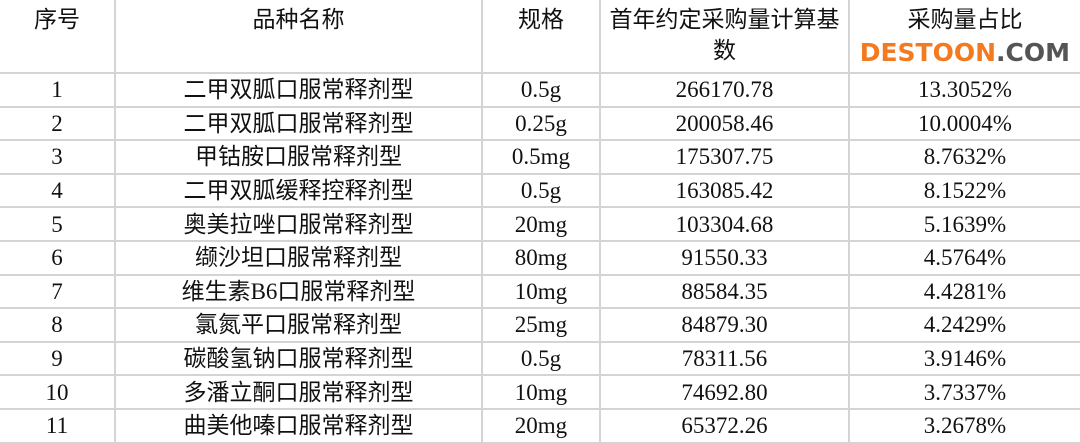 The image size is (1080, 444). What do you see at coordinates (58, 90) in the screenshot?
I see `cell-index: 1` at bounding box center [58, 90].